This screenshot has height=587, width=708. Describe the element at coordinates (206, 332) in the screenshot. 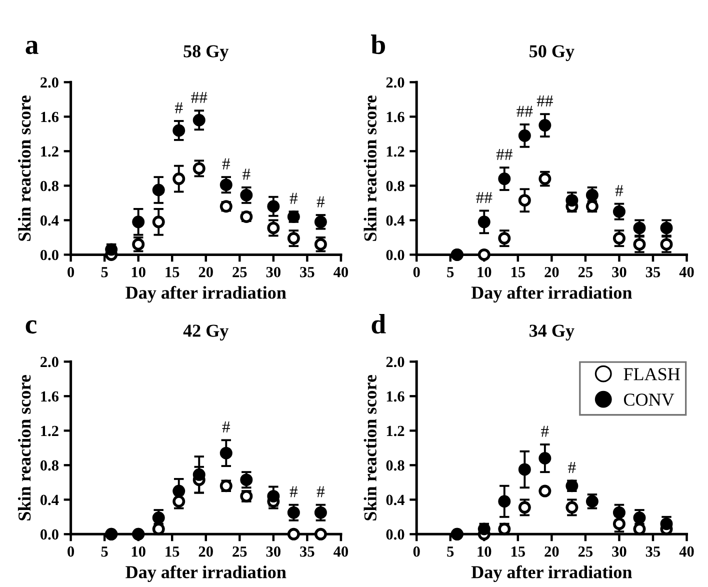

I see `chart-title: 42 Gy` at that location.